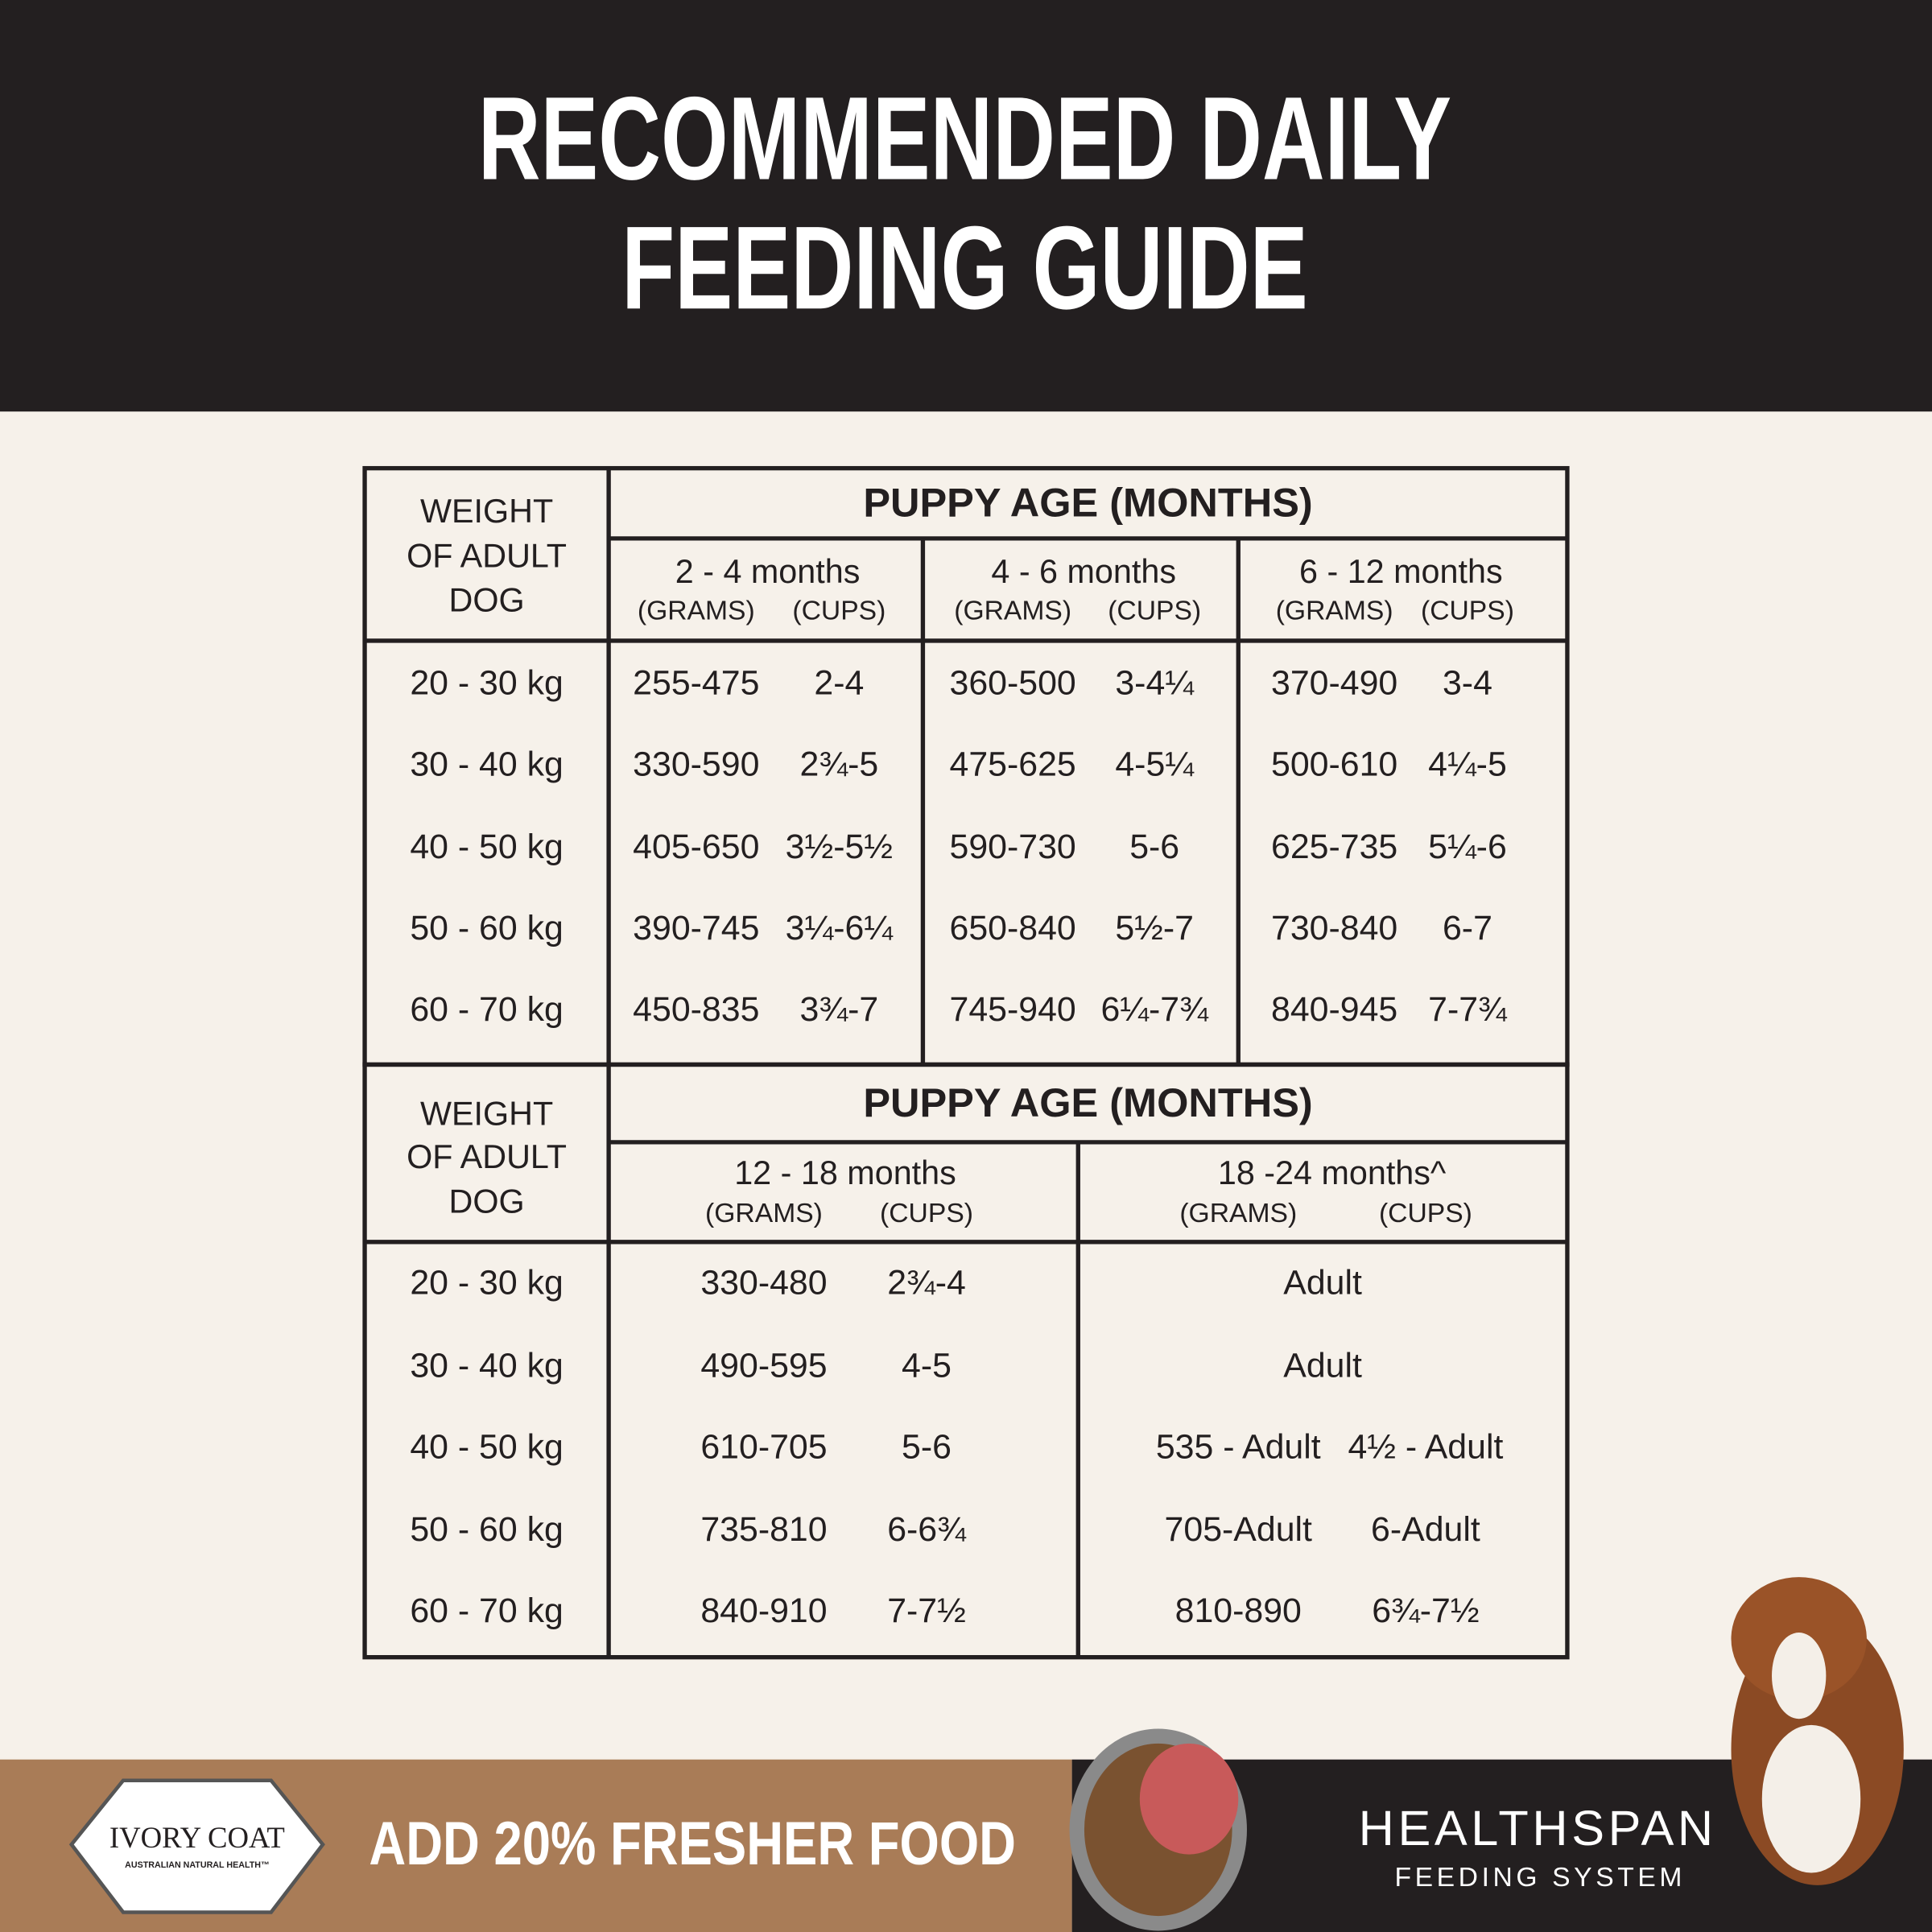 This screenshot has width=1932, height=1932. I want to click on table-cell: 625-735, so click(1334, 847).